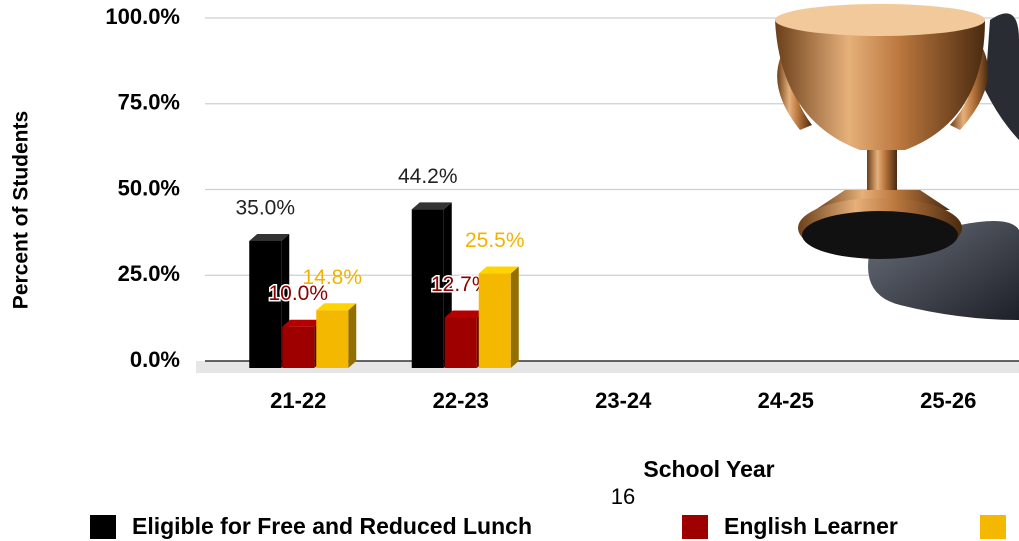 This screenshot has width=1019, height=541. I want to click on x-tick-label: 23-24, so click(623, 400).